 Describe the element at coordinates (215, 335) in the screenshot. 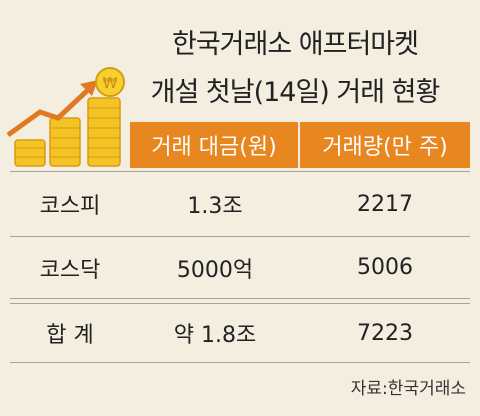

I see `table-cell: 약 1.8조` at that location.